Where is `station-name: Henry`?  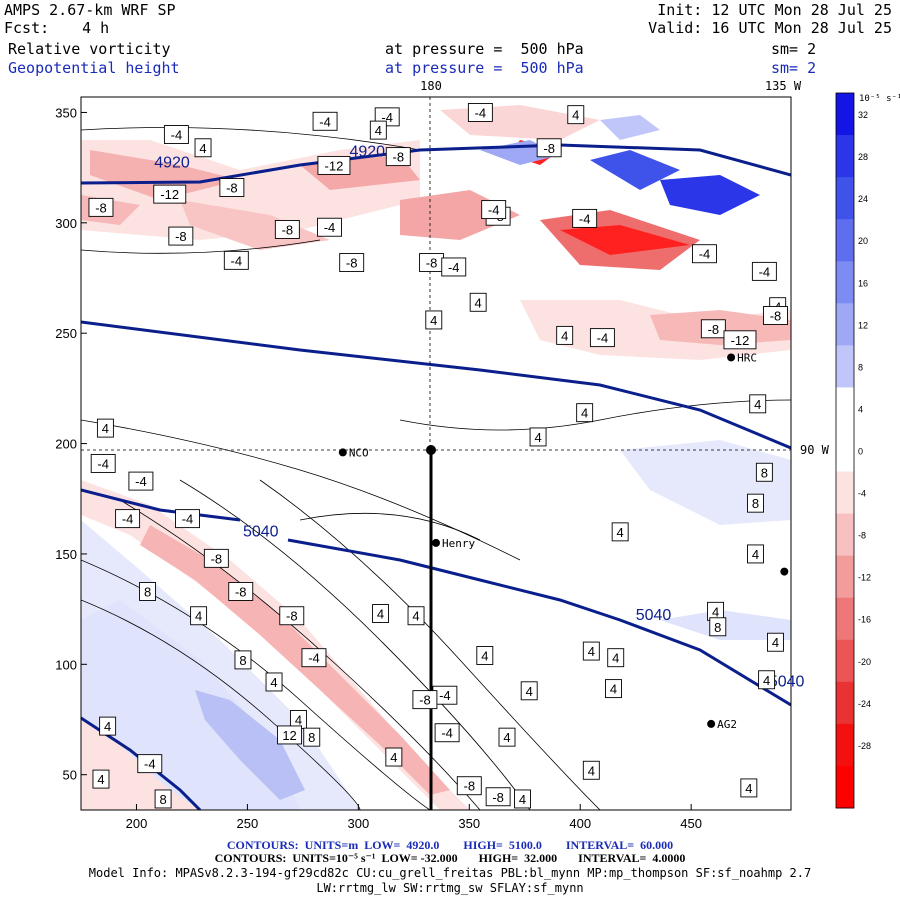
station-name: Henry is located at coordinates (458, 543).